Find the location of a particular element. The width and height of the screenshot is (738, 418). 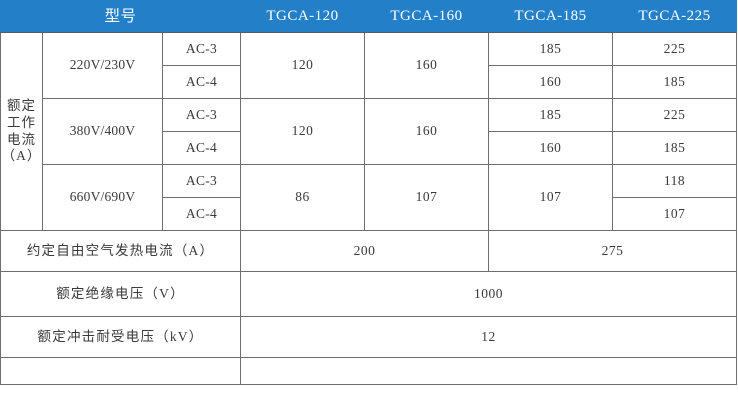

table-row: 额定冲击耐受电压（kV） 12 is located at coordinates (369, 337).